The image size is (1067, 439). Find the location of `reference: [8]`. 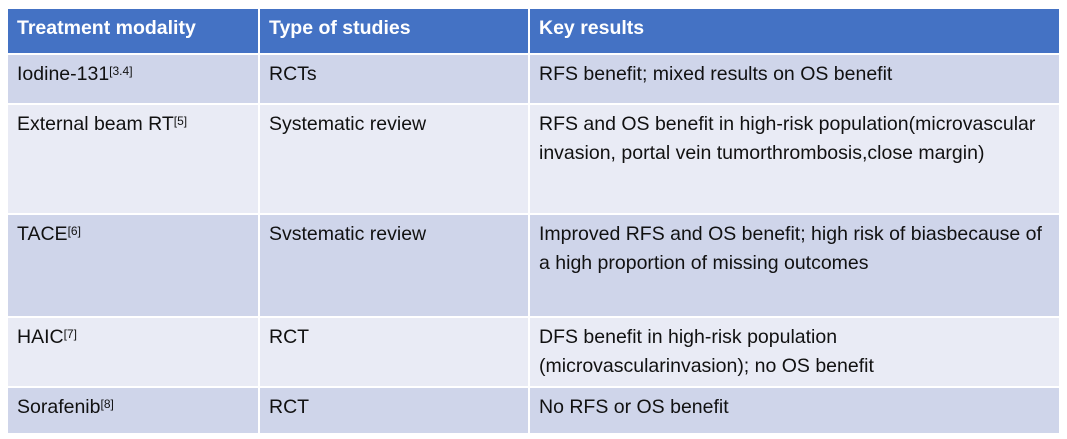

reference: [8] is located at coordinates (107, 404).